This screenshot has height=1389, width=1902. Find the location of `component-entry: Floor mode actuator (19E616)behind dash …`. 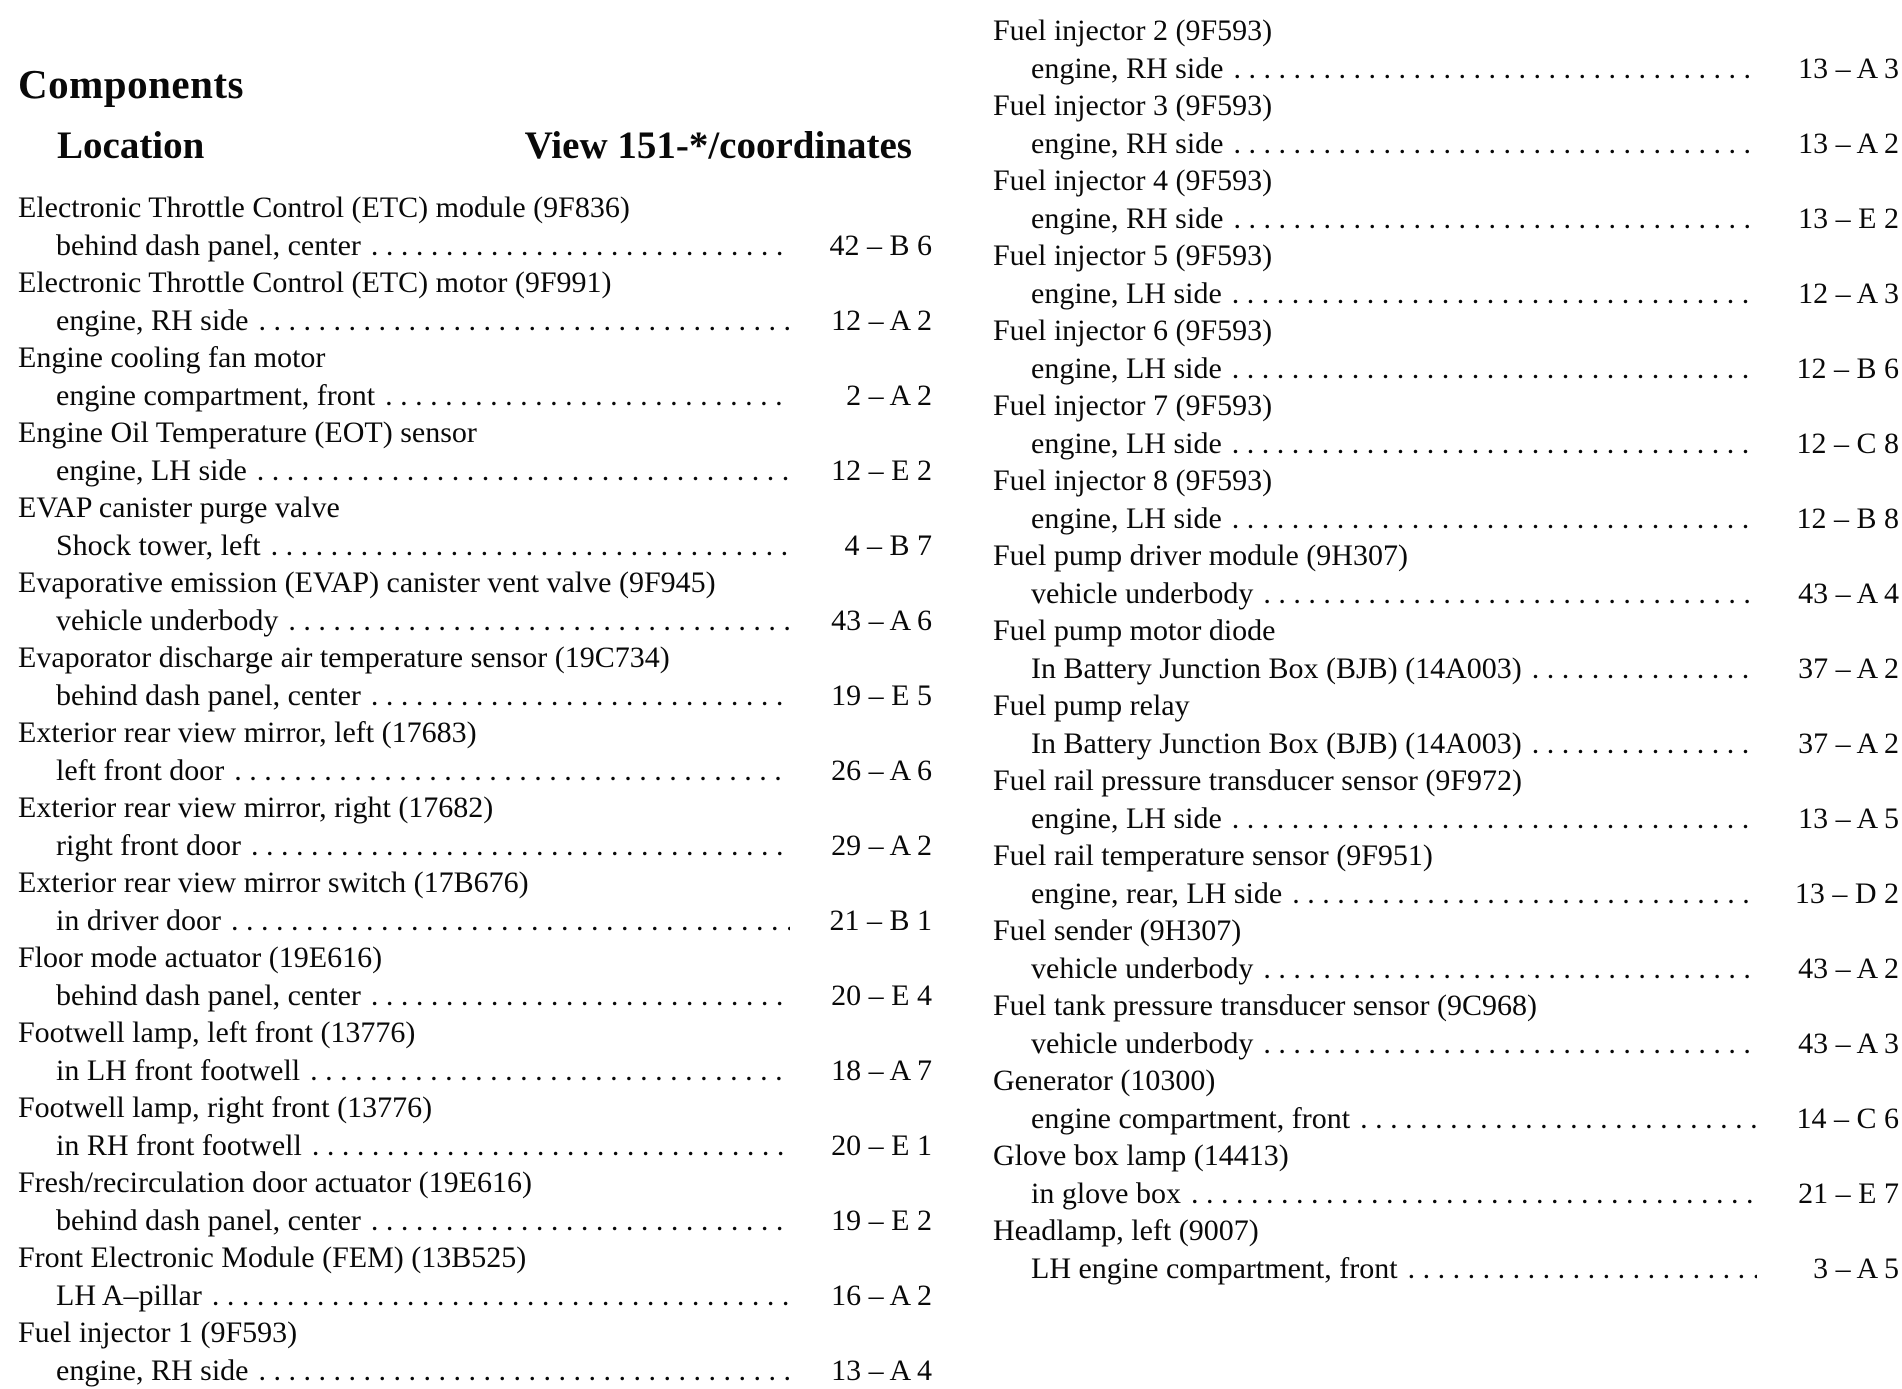

component-entry: Floor mode actuator (19E616)behind dash … is located at coordinates (475, 976).